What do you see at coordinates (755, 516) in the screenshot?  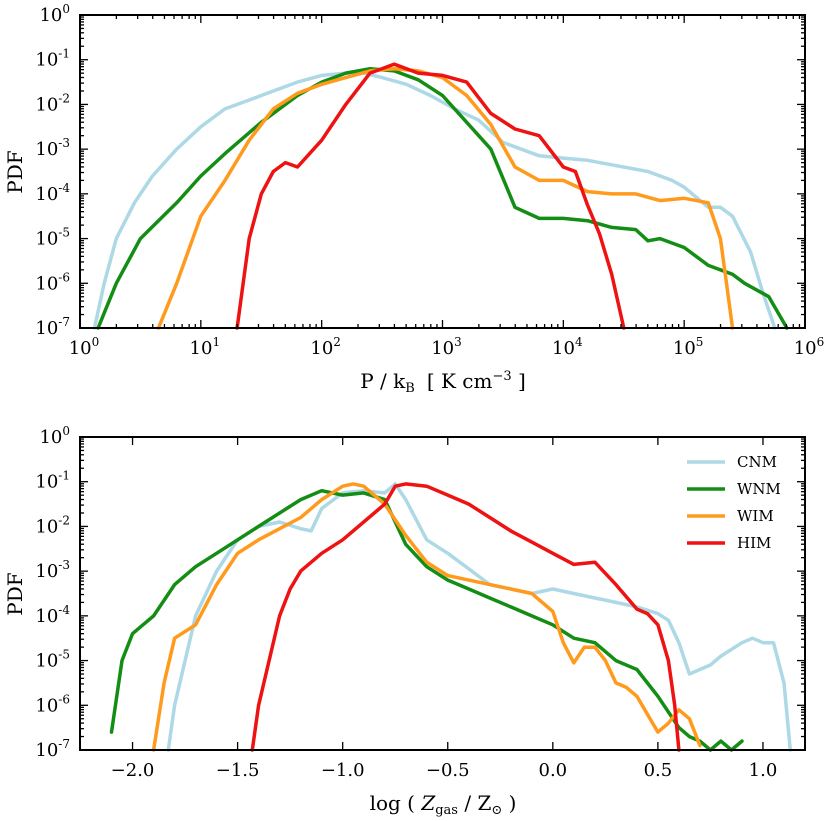 I see `legend-label-wim: WIM` at bounding box center [755, 516].